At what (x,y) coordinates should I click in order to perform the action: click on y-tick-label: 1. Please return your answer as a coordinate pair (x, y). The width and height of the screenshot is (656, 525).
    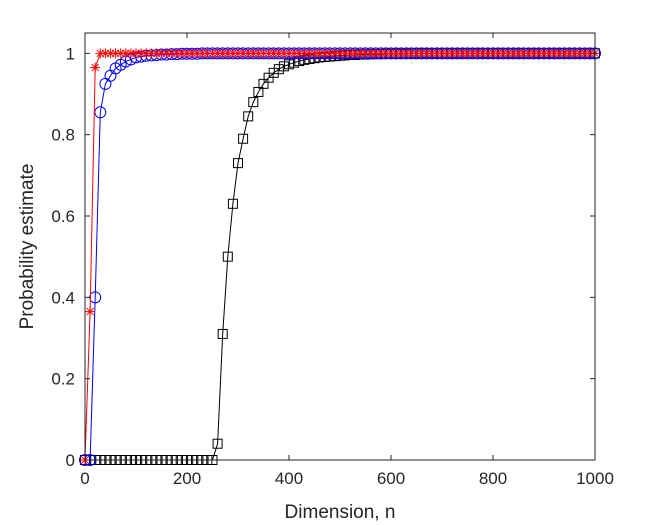
    Looking at the image, I should click on (70, 53).